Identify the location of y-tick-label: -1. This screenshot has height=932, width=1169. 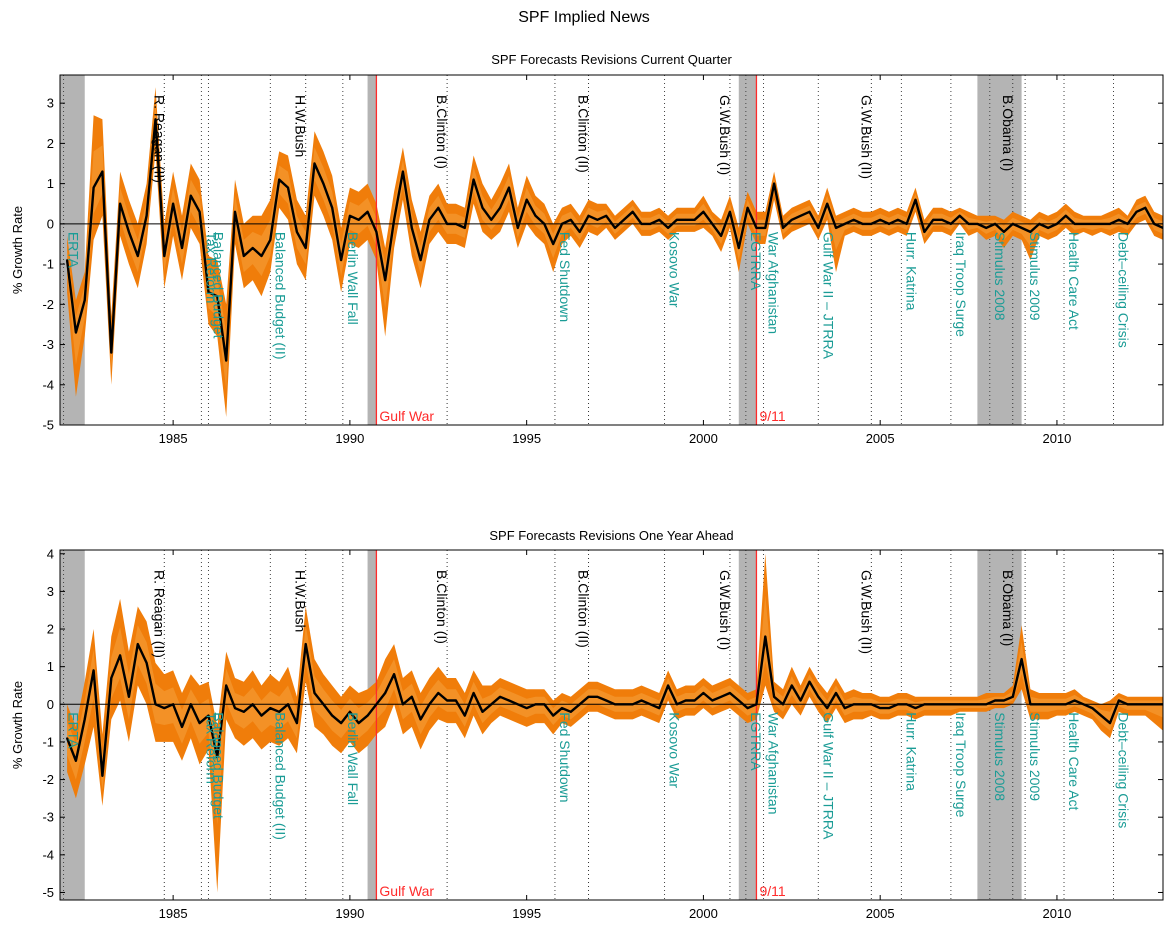
(48, 741).